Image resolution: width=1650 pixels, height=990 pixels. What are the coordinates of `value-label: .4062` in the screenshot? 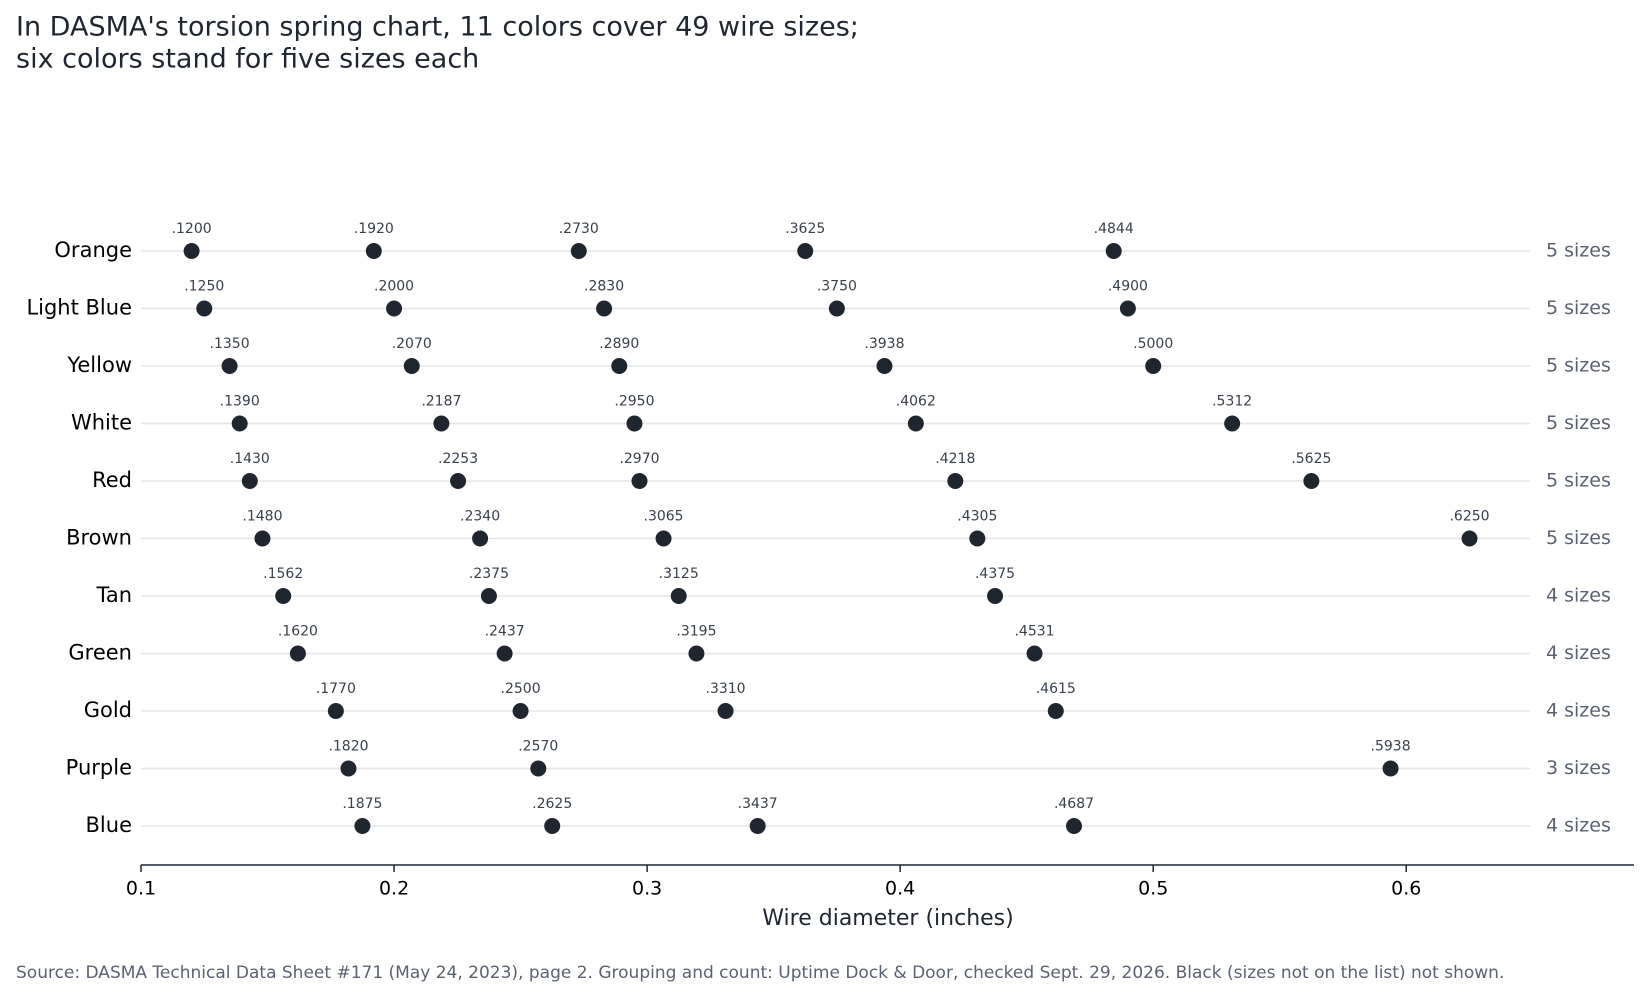 It's located at (916, 402).